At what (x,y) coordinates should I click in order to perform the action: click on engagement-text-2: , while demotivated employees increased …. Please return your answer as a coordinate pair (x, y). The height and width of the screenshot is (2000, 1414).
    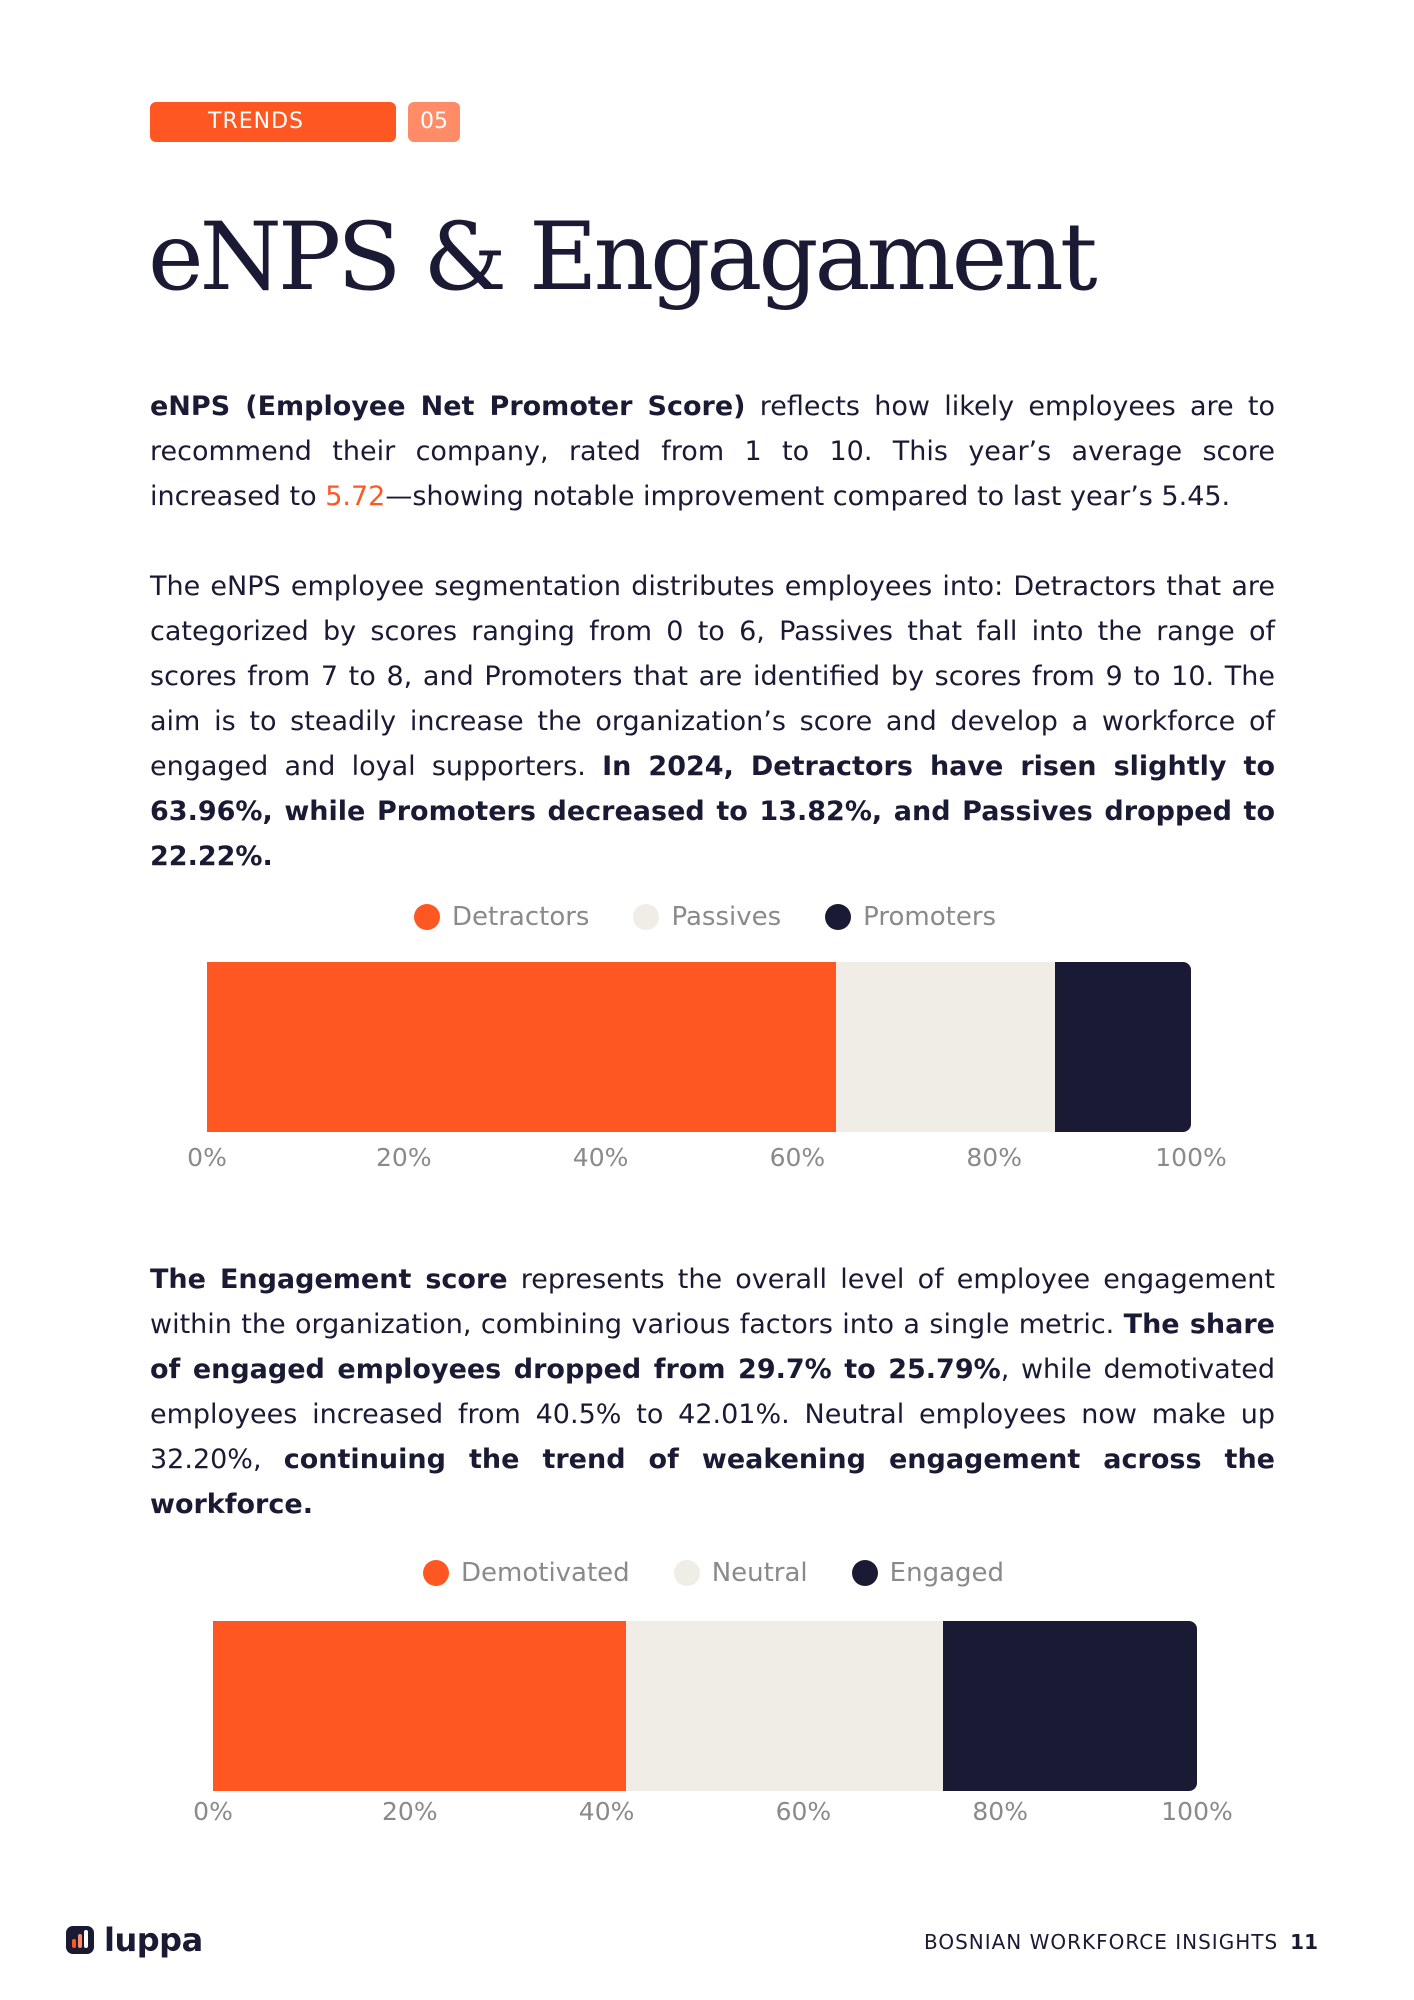
    Looking at the image, I should click on (713, 1414).